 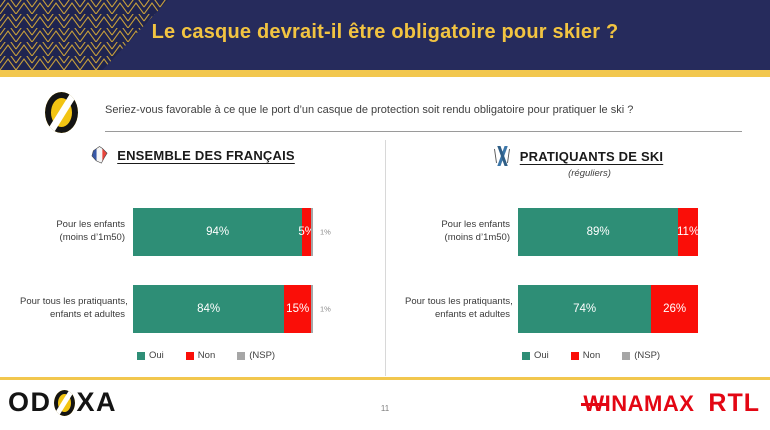 What do you see at coordinates (649, 403) in the screenshot?
I see `winamax-rest: INAMAX` at bounding box center [649, 403].